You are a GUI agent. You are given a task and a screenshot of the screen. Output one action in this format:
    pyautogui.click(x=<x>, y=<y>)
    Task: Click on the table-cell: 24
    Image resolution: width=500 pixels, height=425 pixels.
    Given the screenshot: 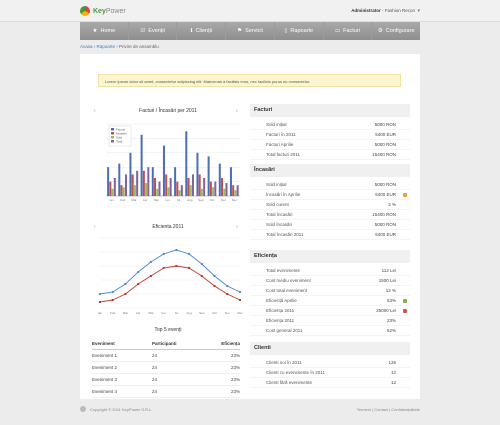 What is the action you would take?
    pyautogui.click(x=155, y=355)
    